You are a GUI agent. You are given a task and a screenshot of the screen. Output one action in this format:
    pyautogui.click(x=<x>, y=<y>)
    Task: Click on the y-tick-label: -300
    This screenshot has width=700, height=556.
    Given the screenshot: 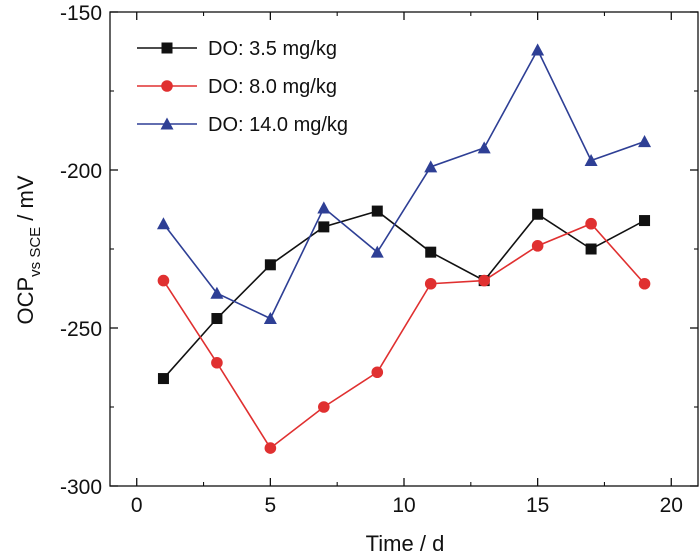 What is the action you would take?
    pyautogui.click(x=81, y=487)
    